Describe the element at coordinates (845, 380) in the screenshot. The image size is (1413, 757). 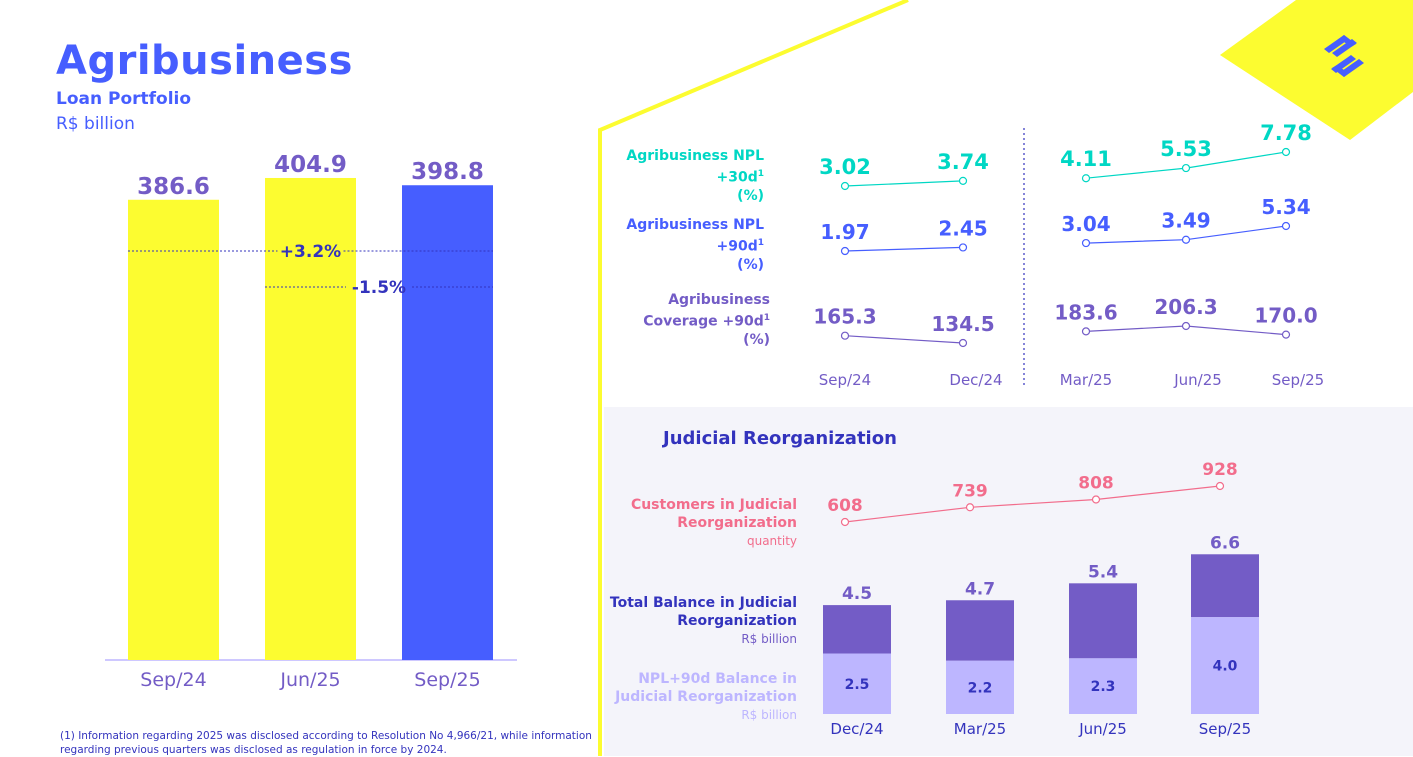
I see `npl-category-label-0: Sep/24` at that location.